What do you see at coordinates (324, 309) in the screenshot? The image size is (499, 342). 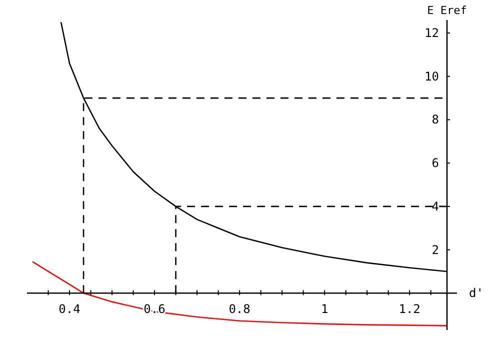 I see `x-tick-label: 1` at bounding box center [324, 309].